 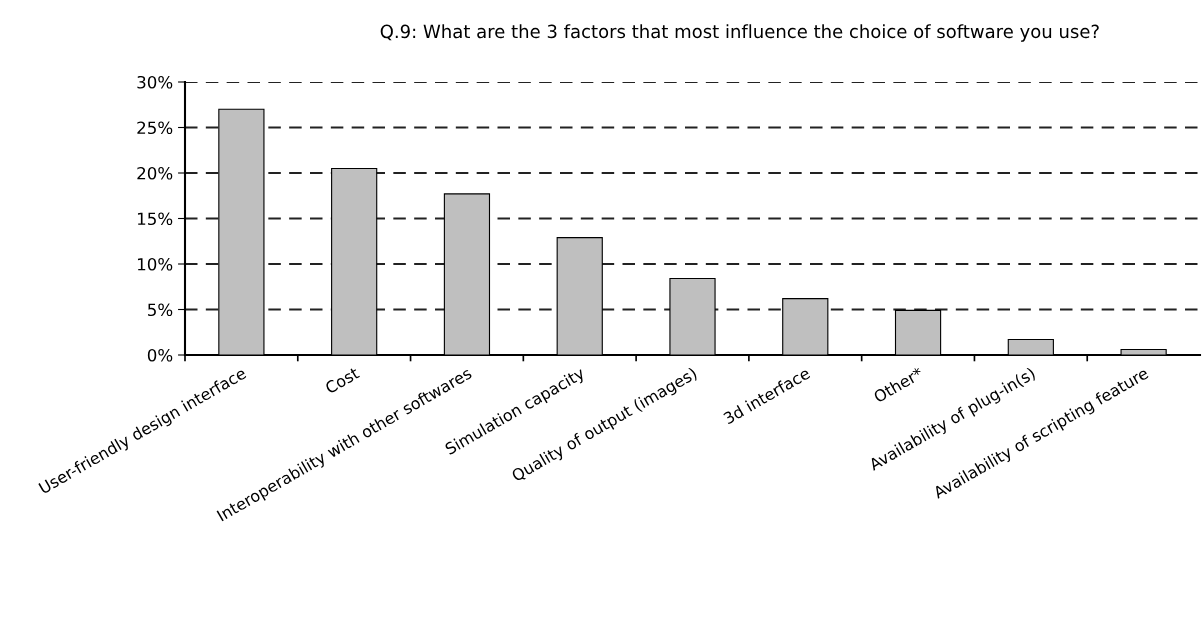 I want to click on y-tick-label: 25%, so click(x=155, y=128).